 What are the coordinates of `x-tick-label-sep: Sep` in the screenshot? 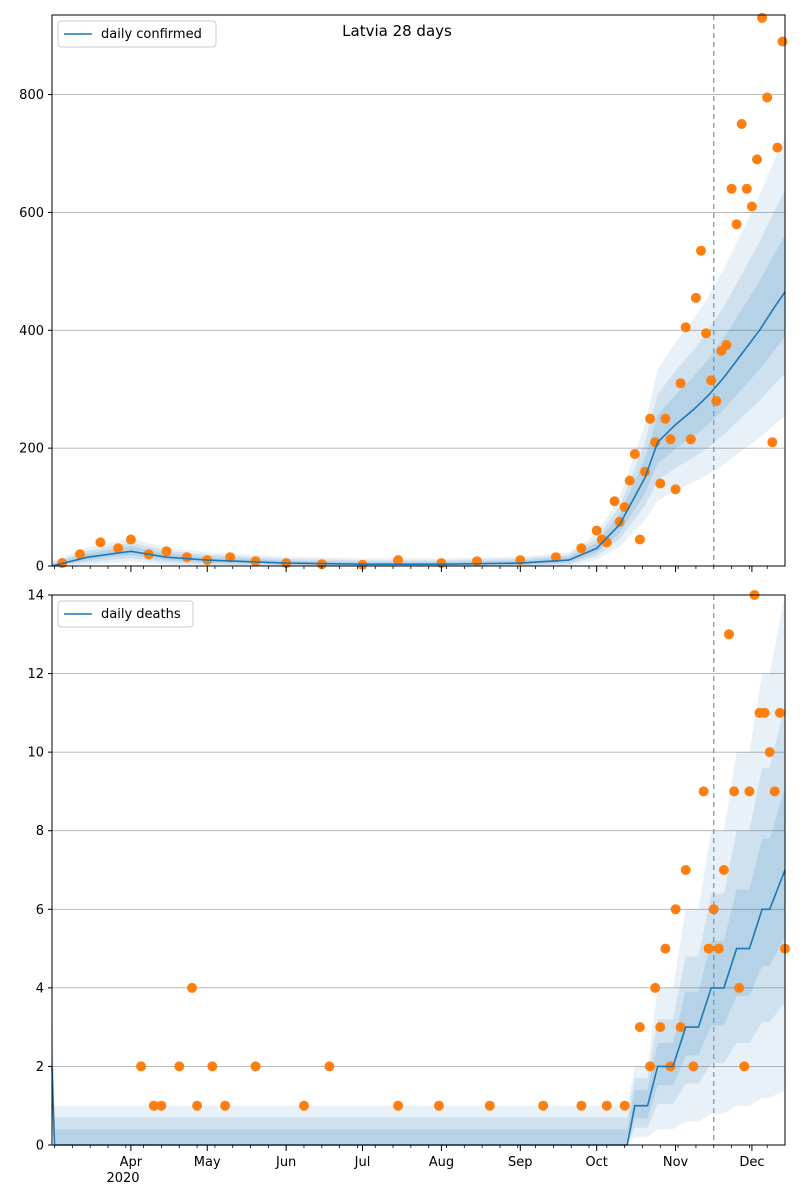 It's located at (520, 1162).